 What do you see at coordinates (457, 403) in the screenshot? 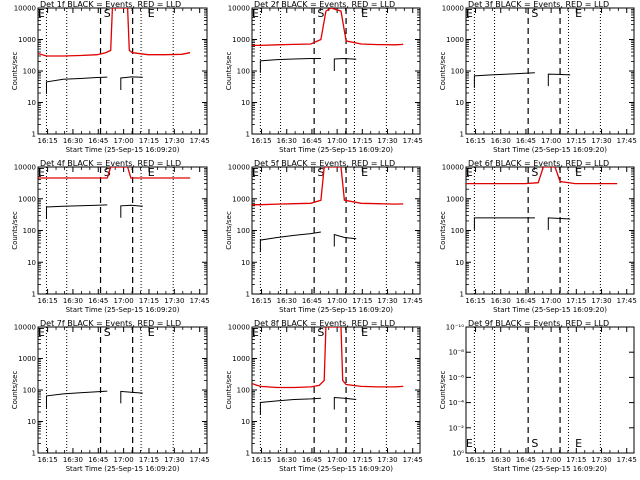
I see `y-tick-label: 10⁻⁴` at bounding box center [457, 403].